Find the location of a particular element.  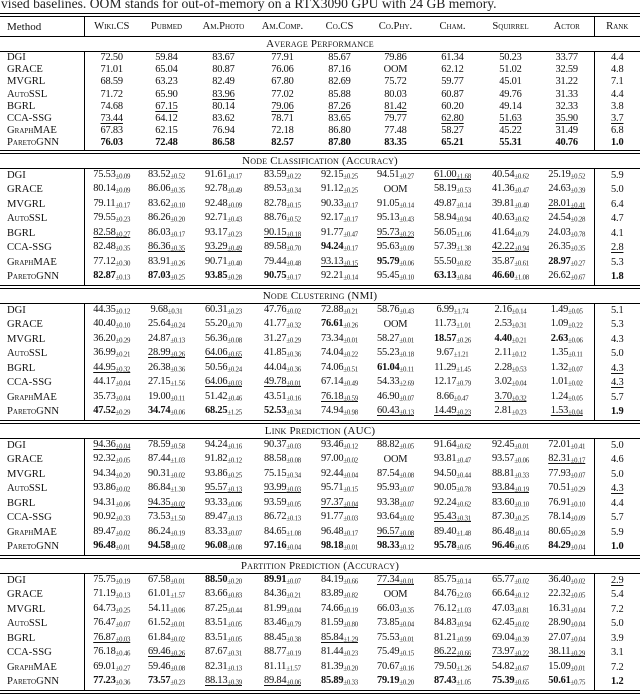

cell-stddev: ±0.06 is located at coordinates (575, 340).